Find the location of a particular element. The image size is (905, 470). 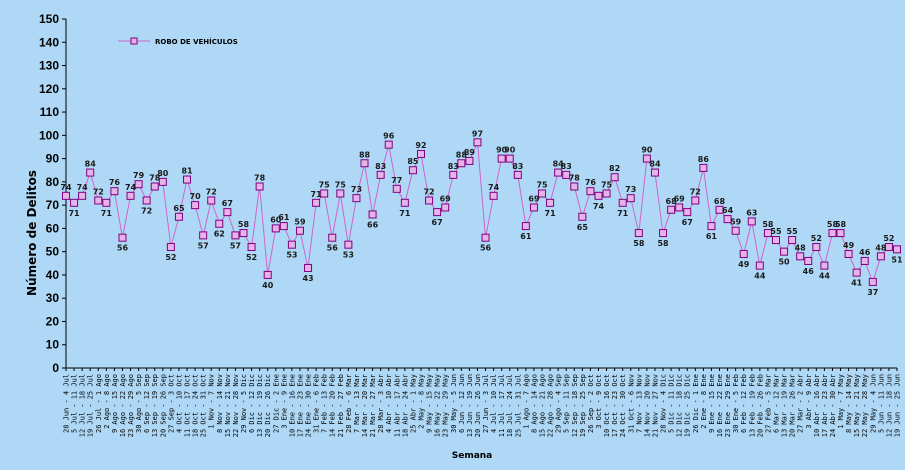

data-label: 64 is located at coordinates (728, 210).